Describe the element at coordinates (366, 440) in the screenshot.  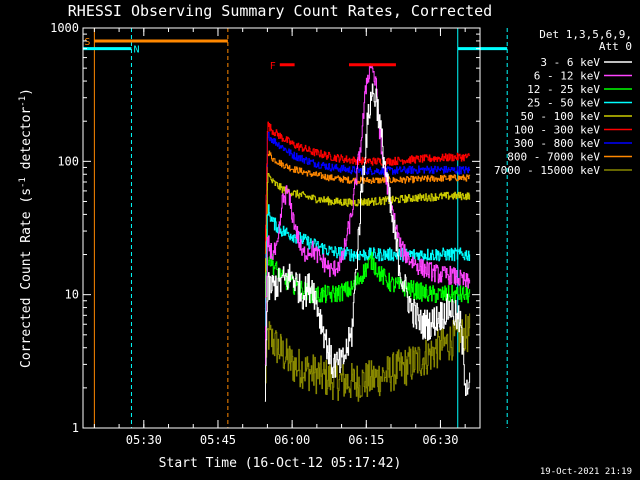
I see `x-tick-label-3: 06:15` at that location.